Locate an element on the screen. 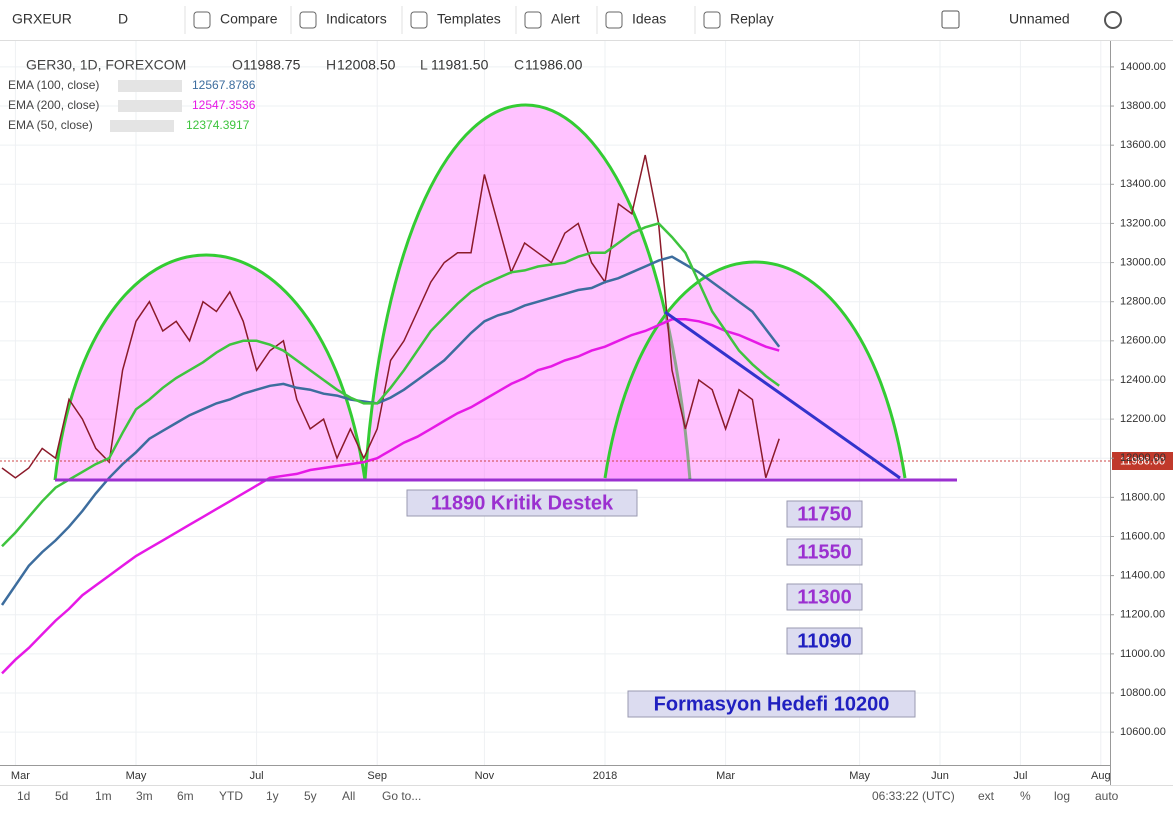 The width and height of the screenshot is (1173, 813). annotation-text: 11890 Kritik Destek is located at coordinates (522, 503).